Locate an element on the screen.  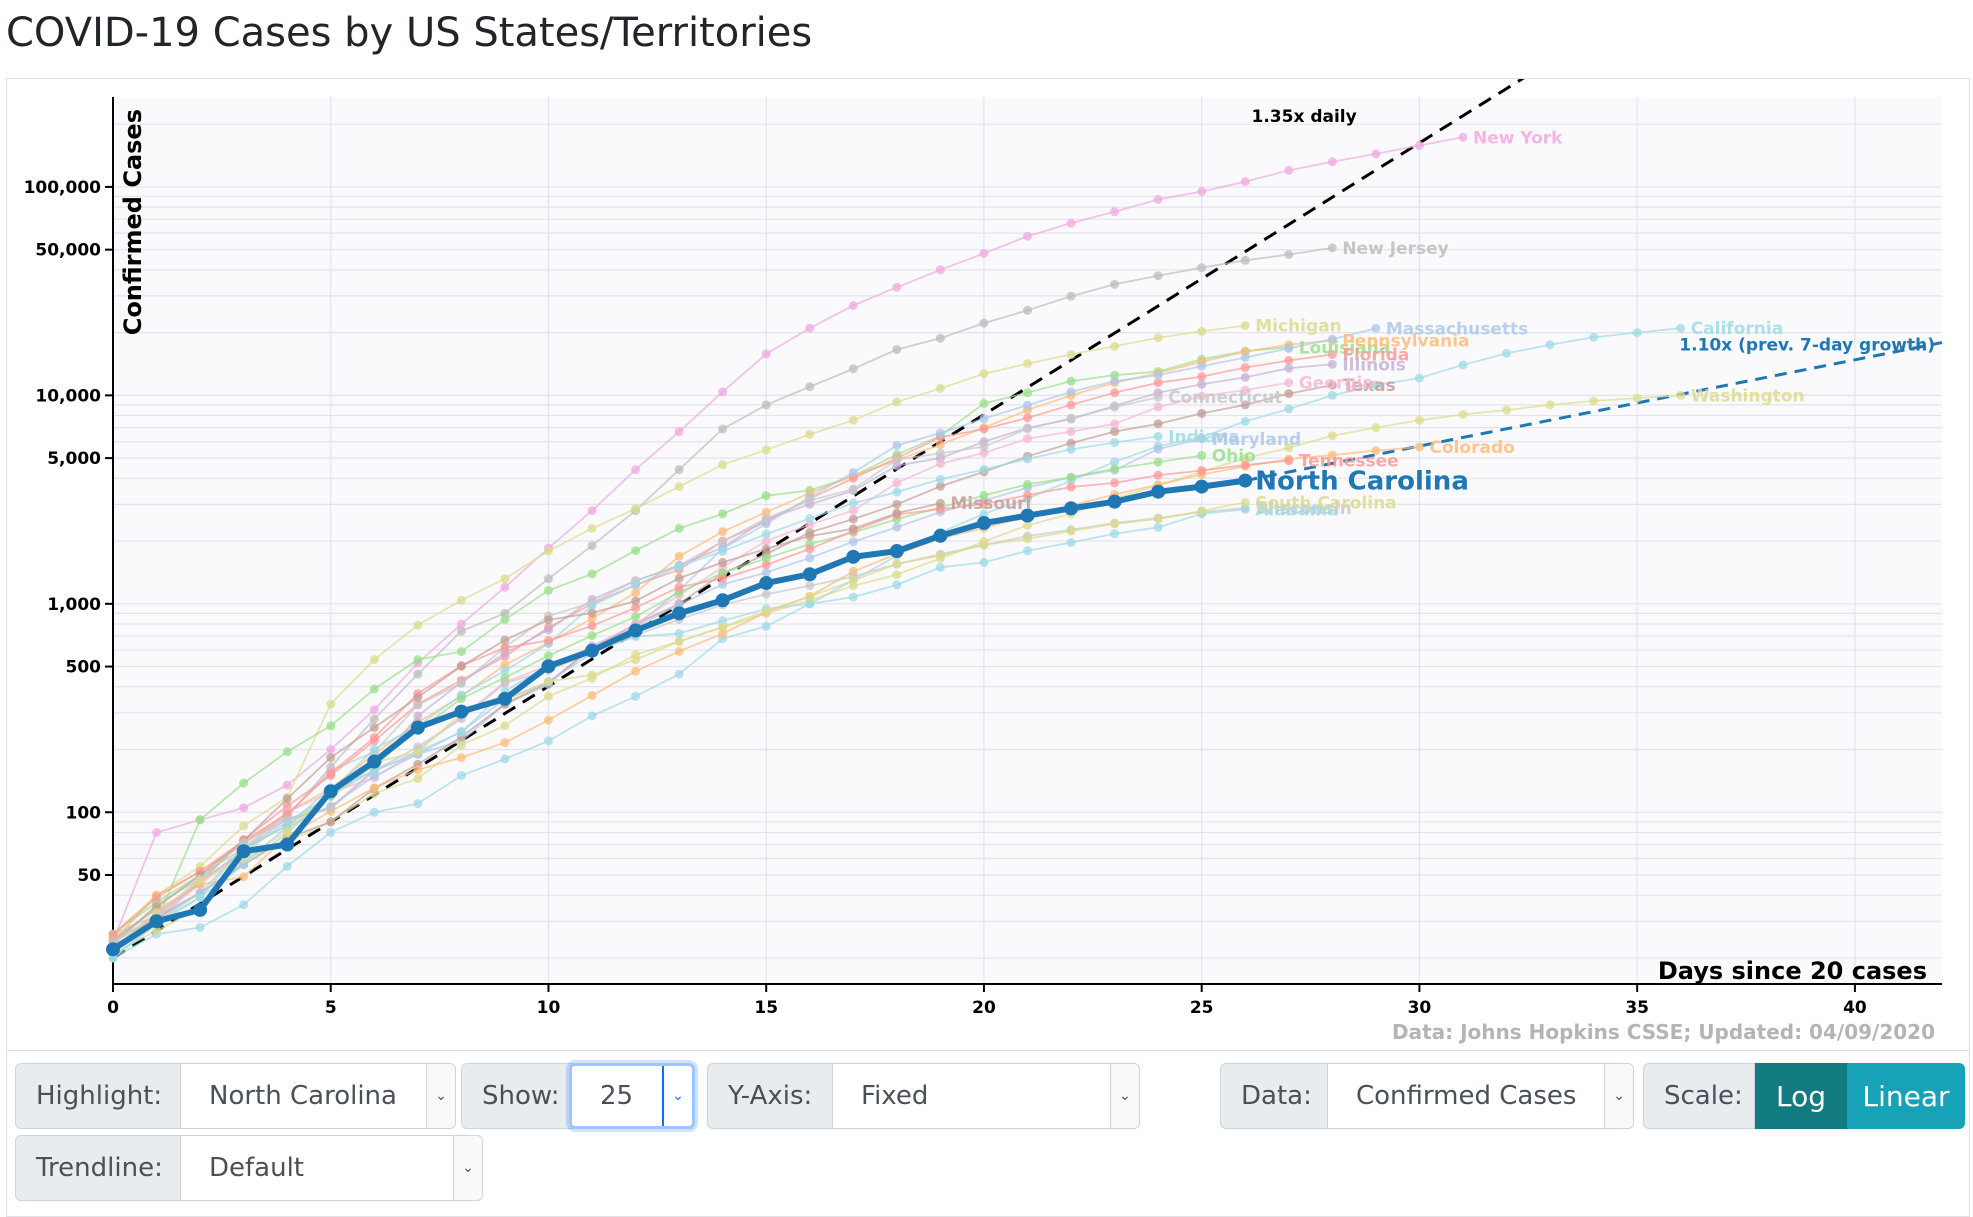
series-label: Maryland is located at coordinates (1256, 440).